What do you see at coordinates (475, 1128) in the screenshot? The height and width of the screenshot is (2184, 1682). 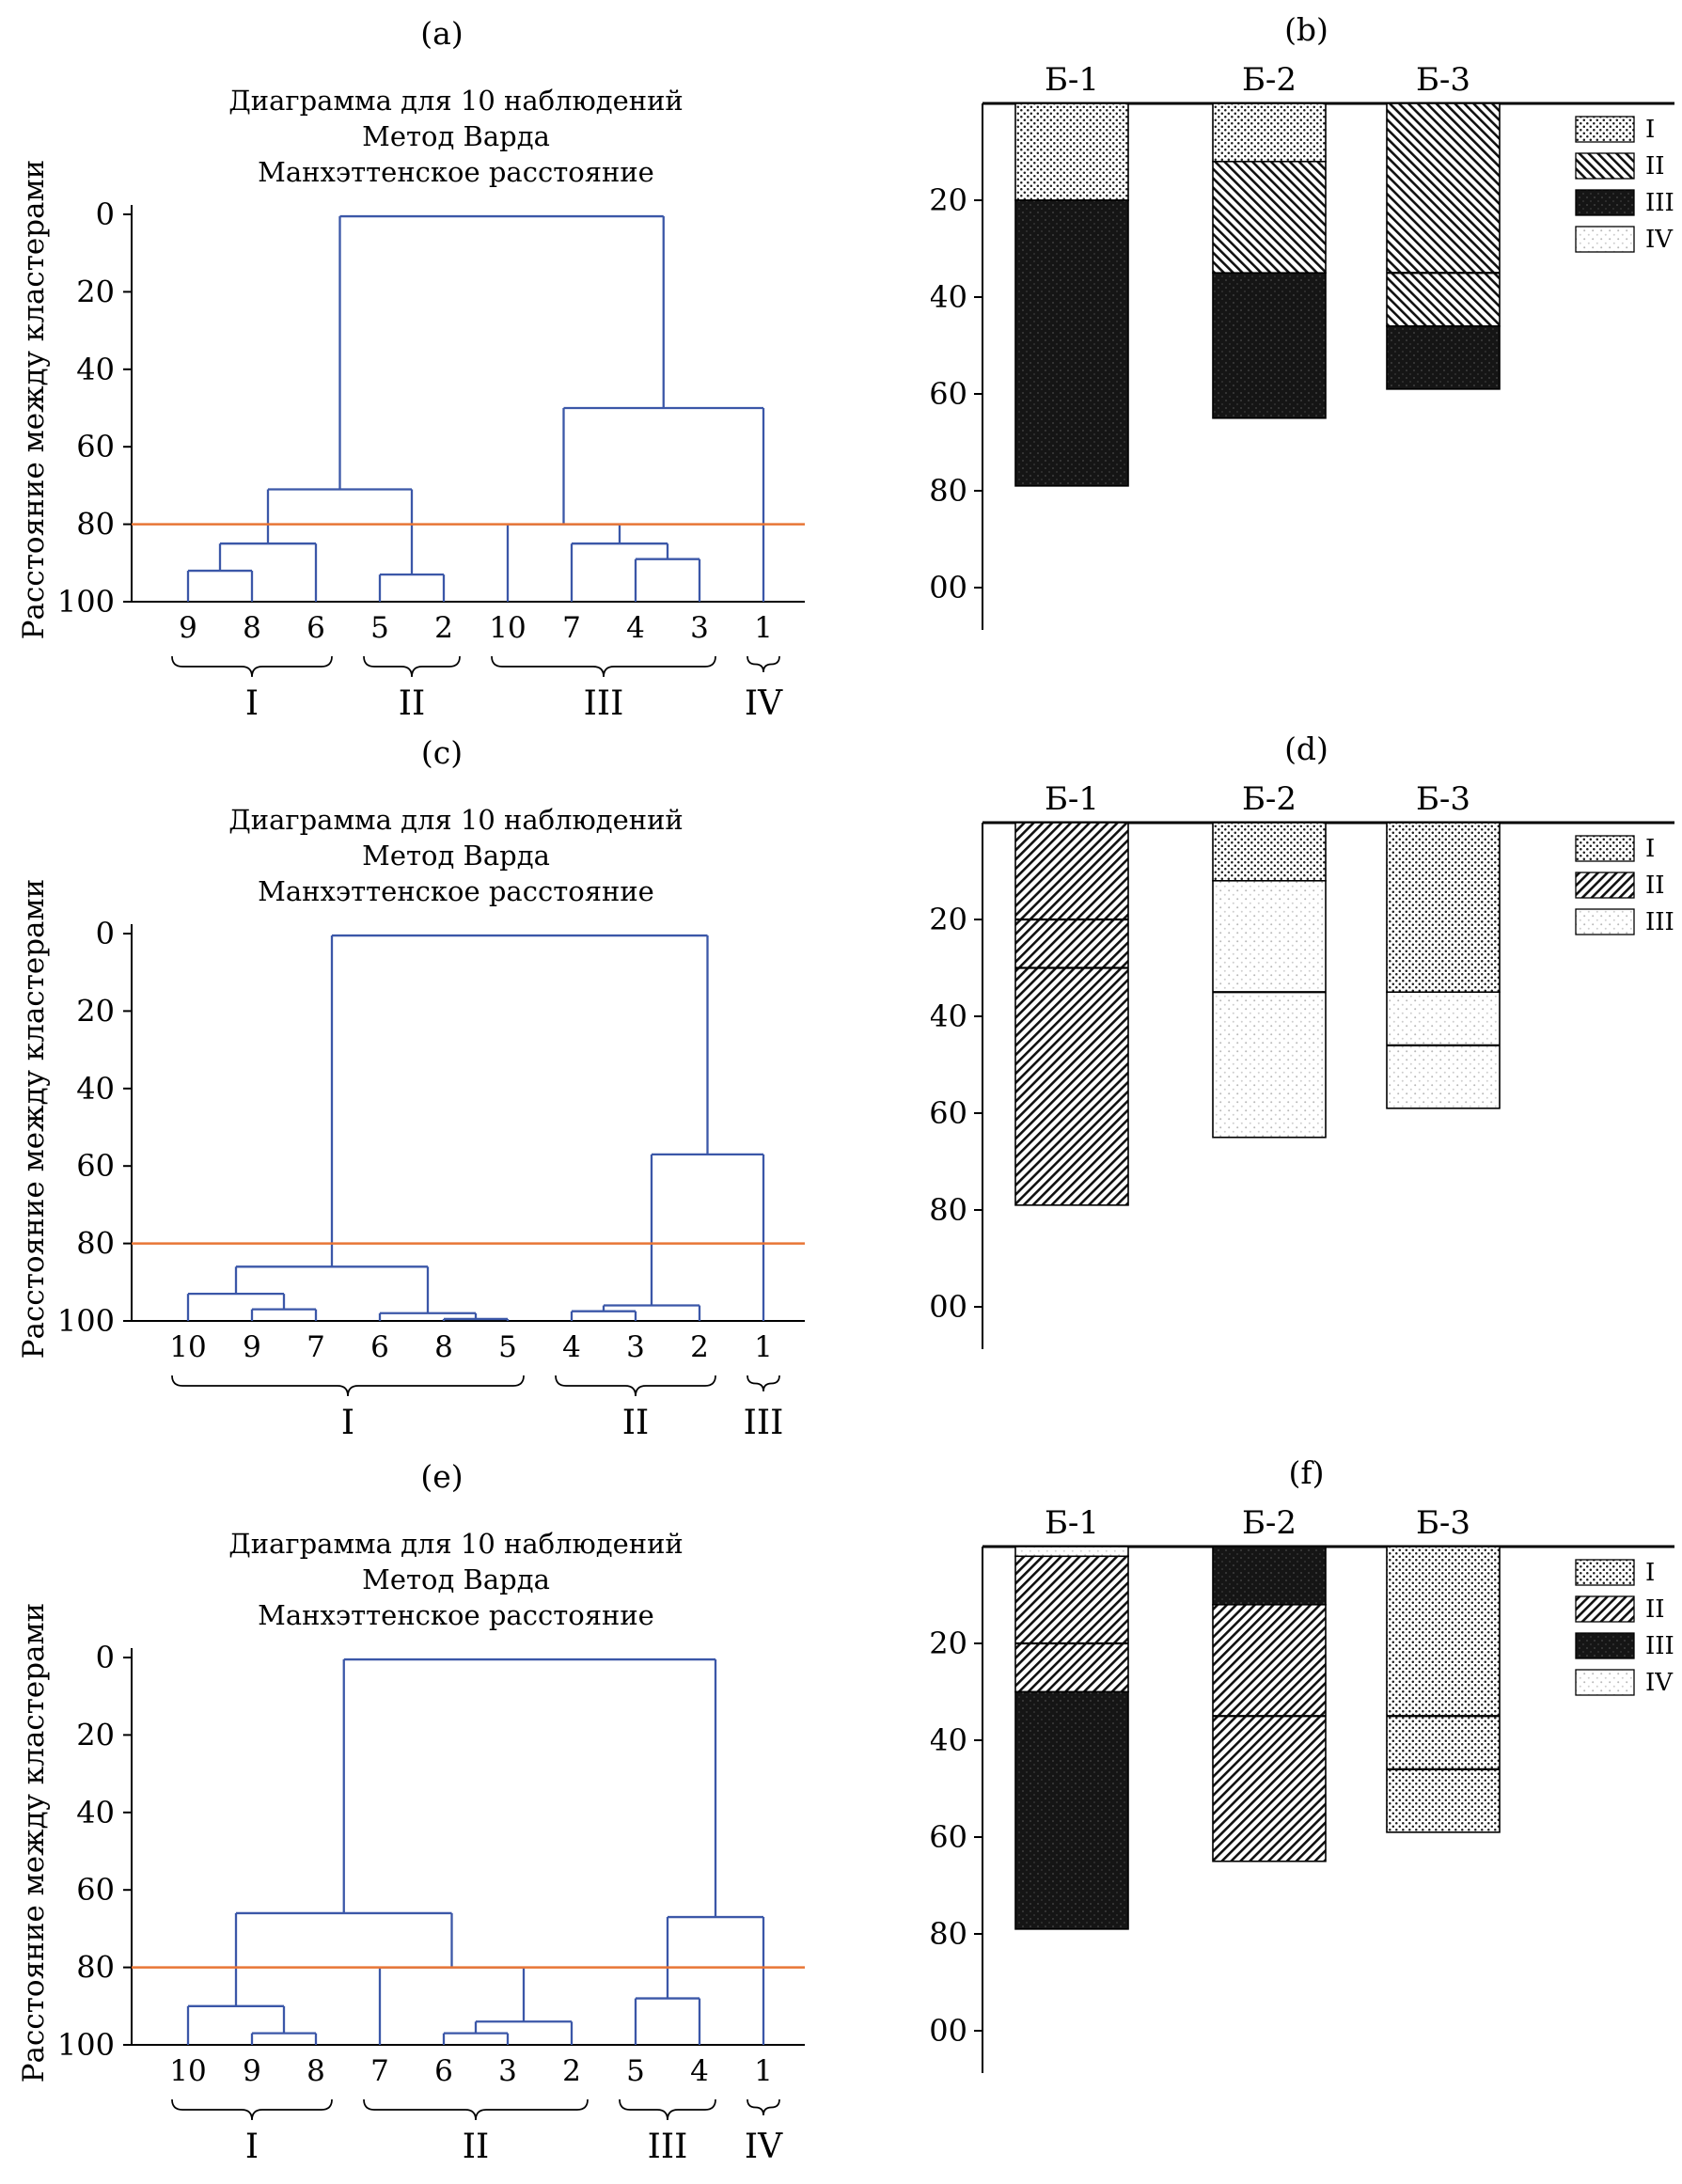 I see `dendrogram-tree` at bounding box center [475, 1128].